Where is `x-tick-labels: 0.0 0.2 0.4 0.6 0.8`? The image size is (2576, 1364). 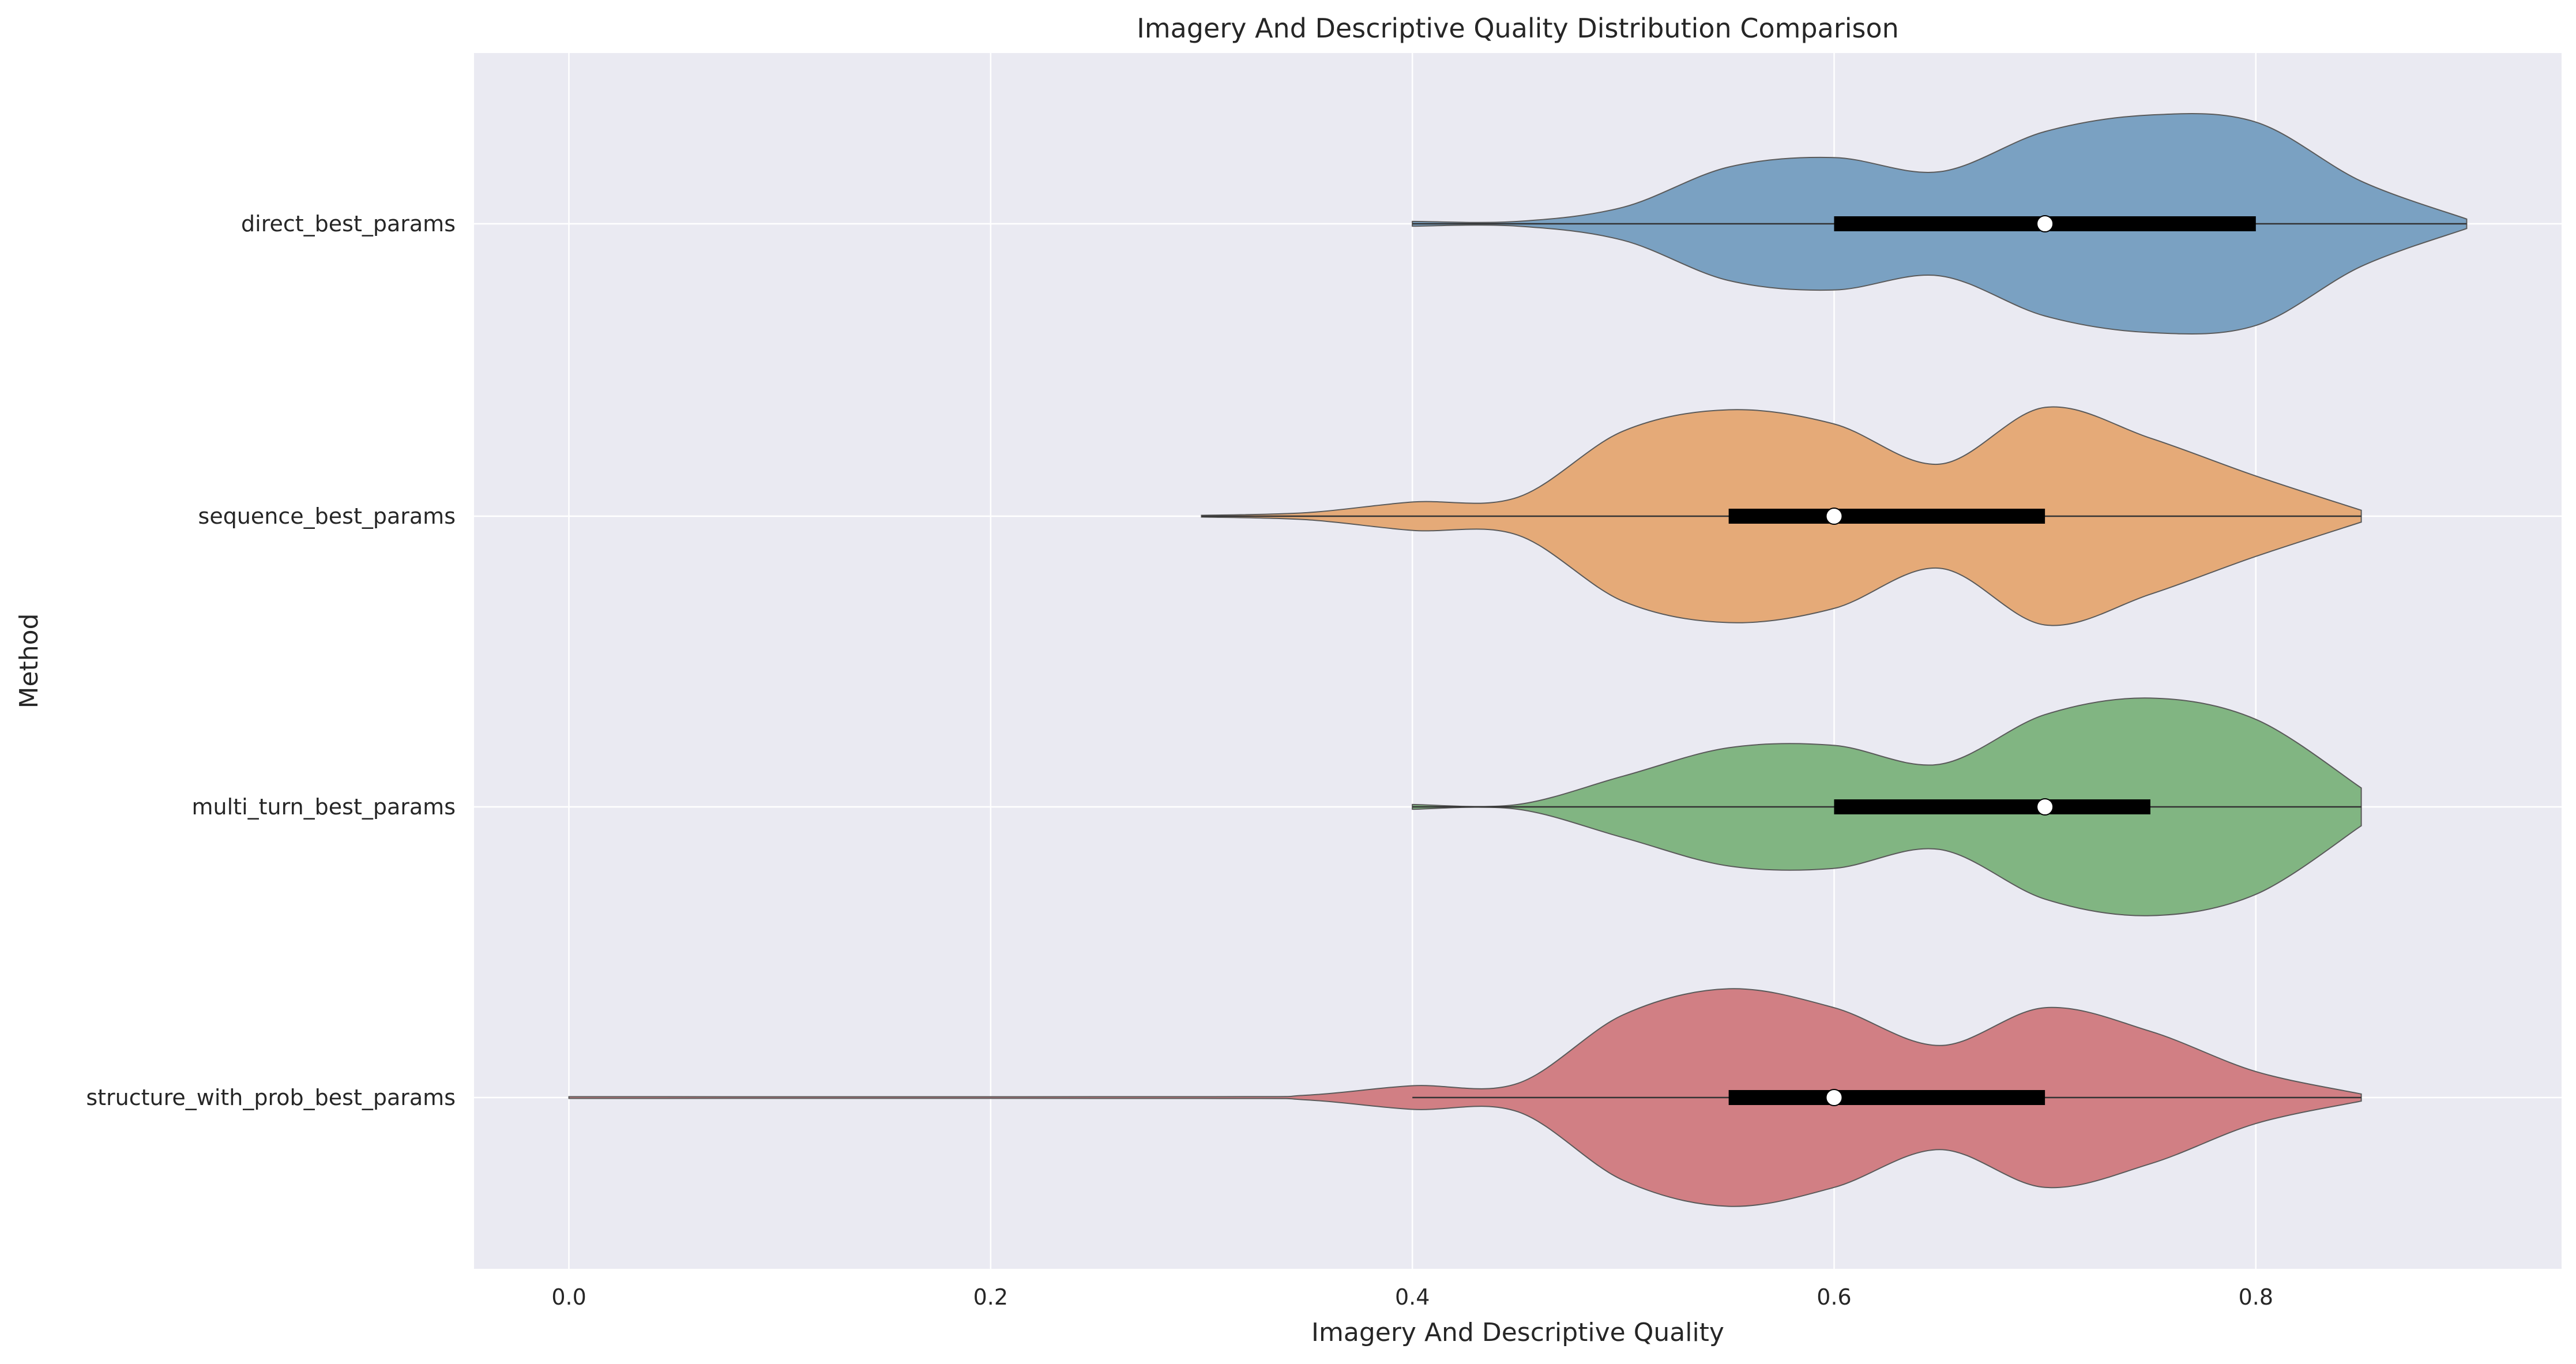 x-tick-labels: 0.0 0.2 0.4 0.6 0.8 is located at coordinates (1412, 1297).